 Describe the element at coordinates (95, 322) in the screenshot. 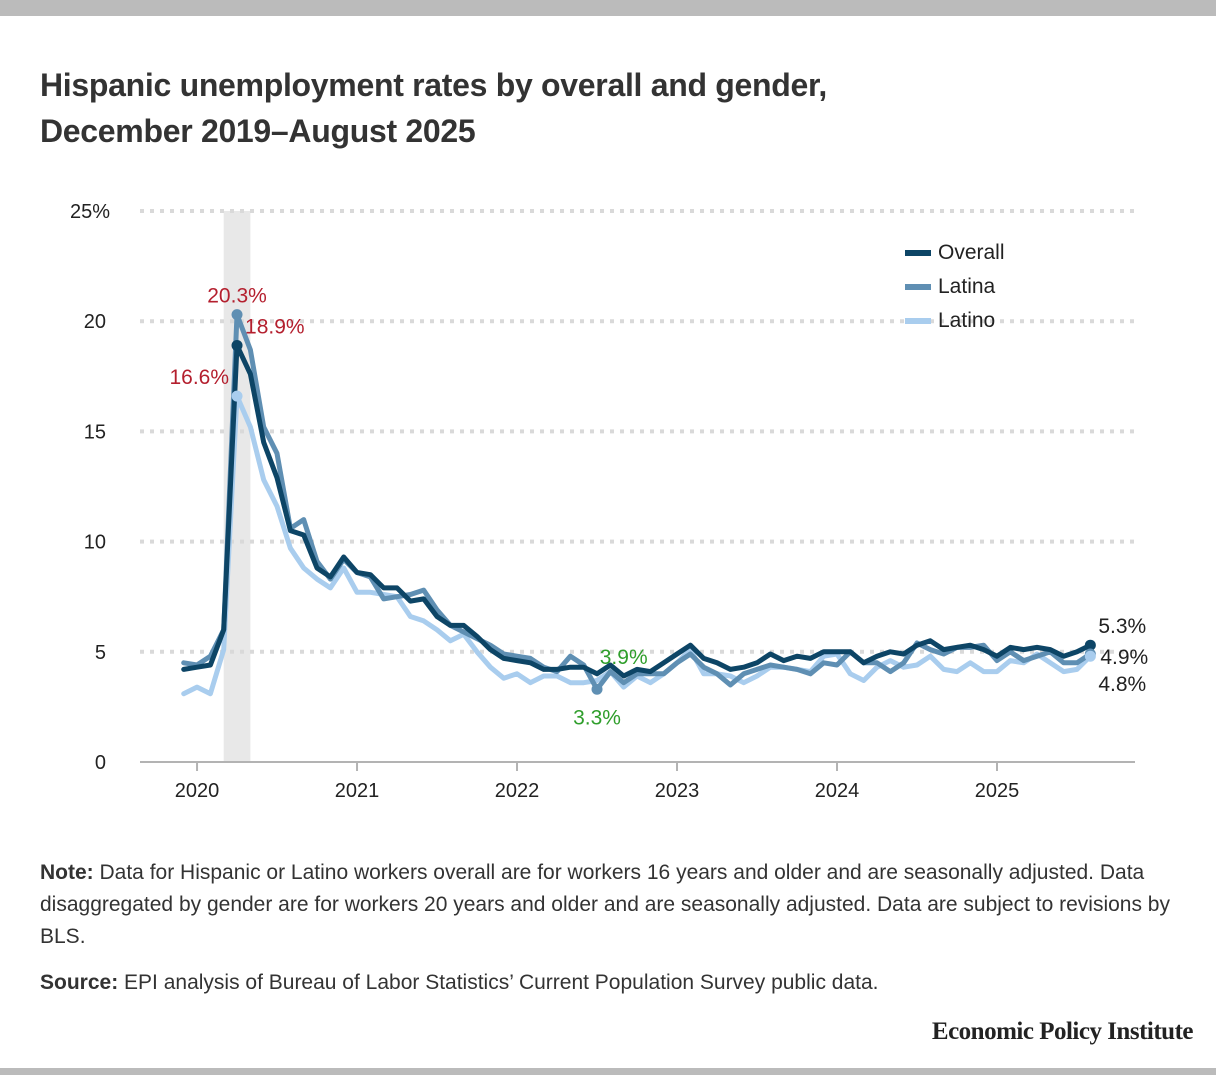

I see `y-tick-label: 20` at that location.